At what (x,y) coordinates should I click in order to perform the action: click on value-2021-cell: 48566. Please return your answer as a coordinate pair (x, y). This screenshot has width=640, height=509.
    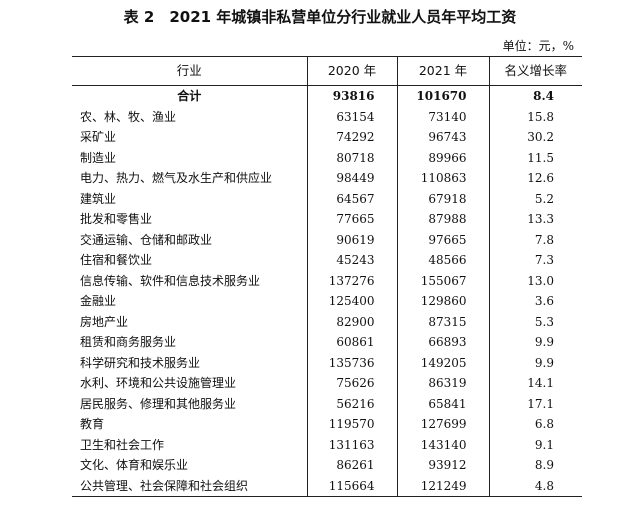
    Looking at the image, I should click on (442, 260).